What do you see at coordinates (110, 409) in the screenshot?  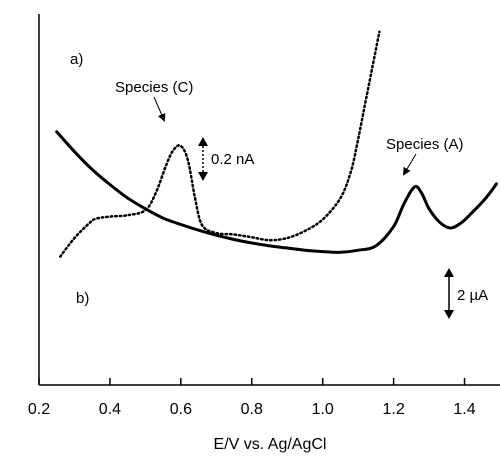 I see `x-tick-label: 0.4` at bounding box center [110, 409].